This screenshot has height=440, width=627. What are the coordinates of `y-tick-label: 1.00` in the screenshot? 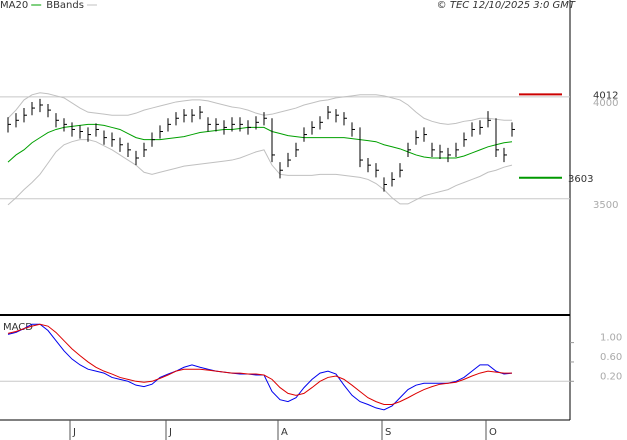 It's located at (611, 338).